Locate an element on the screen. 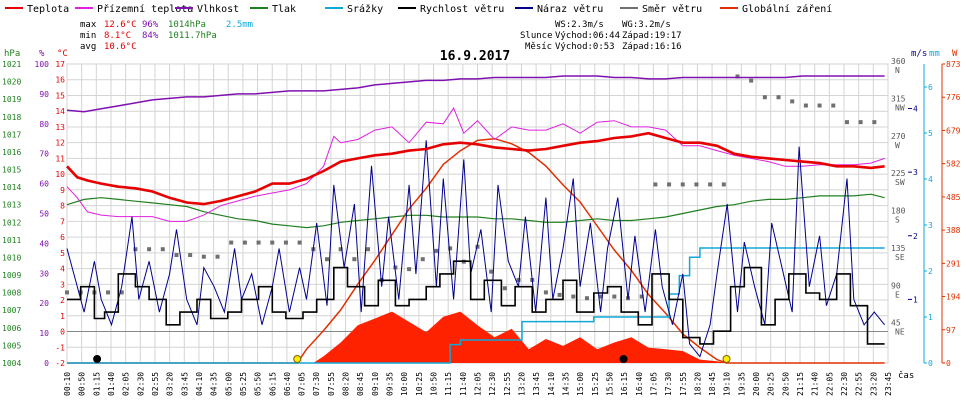 This screenshot has width=966, height=400. axis-tick-percent: 80 is located at coordinates (44, 124).